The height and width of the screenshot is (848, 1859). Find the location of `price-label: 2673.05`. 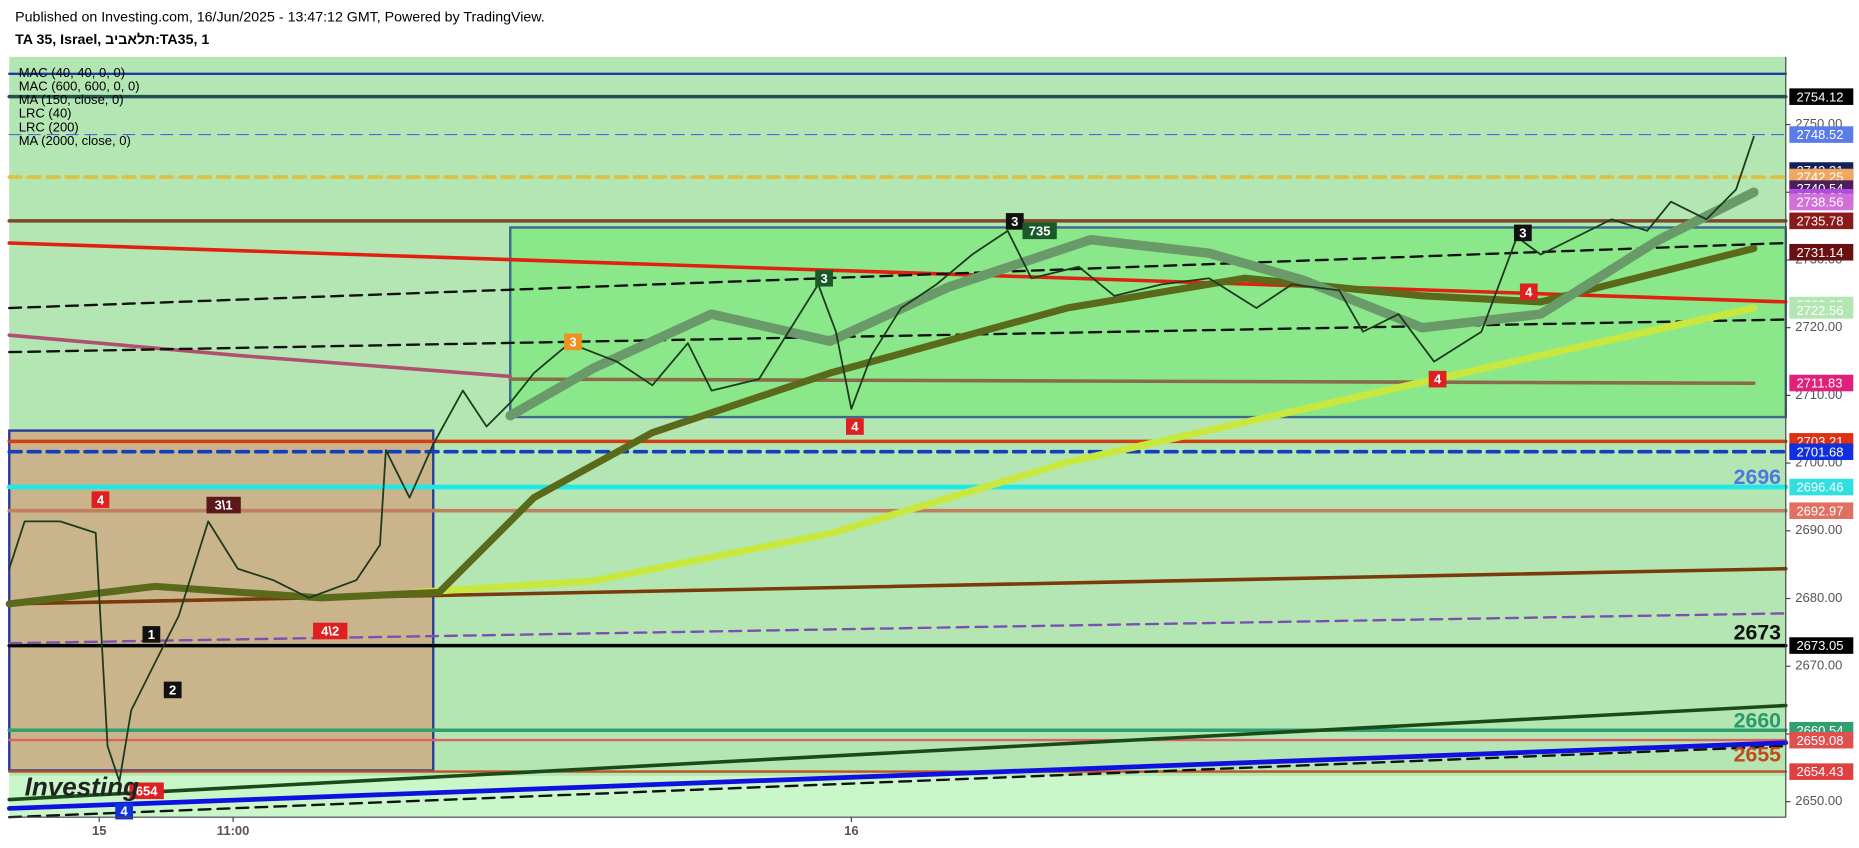

price-label: 2673.05 is located at coordinates (1819, 645).